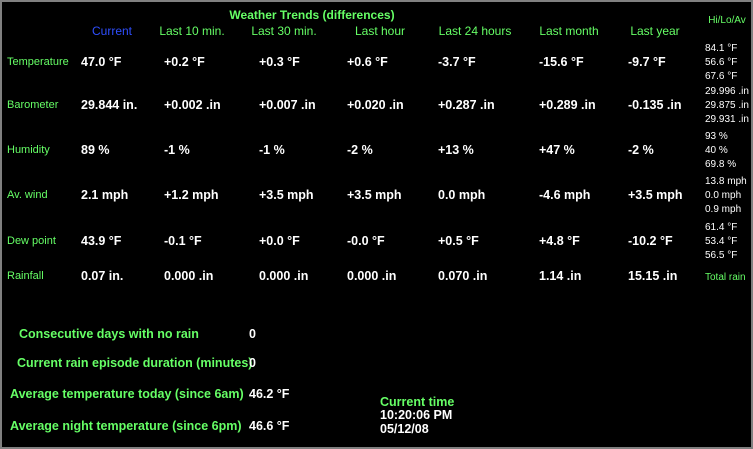  Describe the element at coordinates (723, 209) in the screenshot. I see `hilo-value: 0.9 mph` at that location.